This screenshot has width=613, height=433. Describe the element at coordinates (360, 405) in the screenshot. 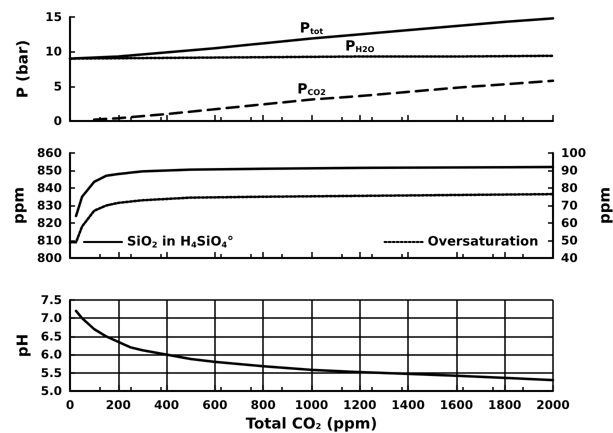

I see `x-tick-label: 1200` at that location.